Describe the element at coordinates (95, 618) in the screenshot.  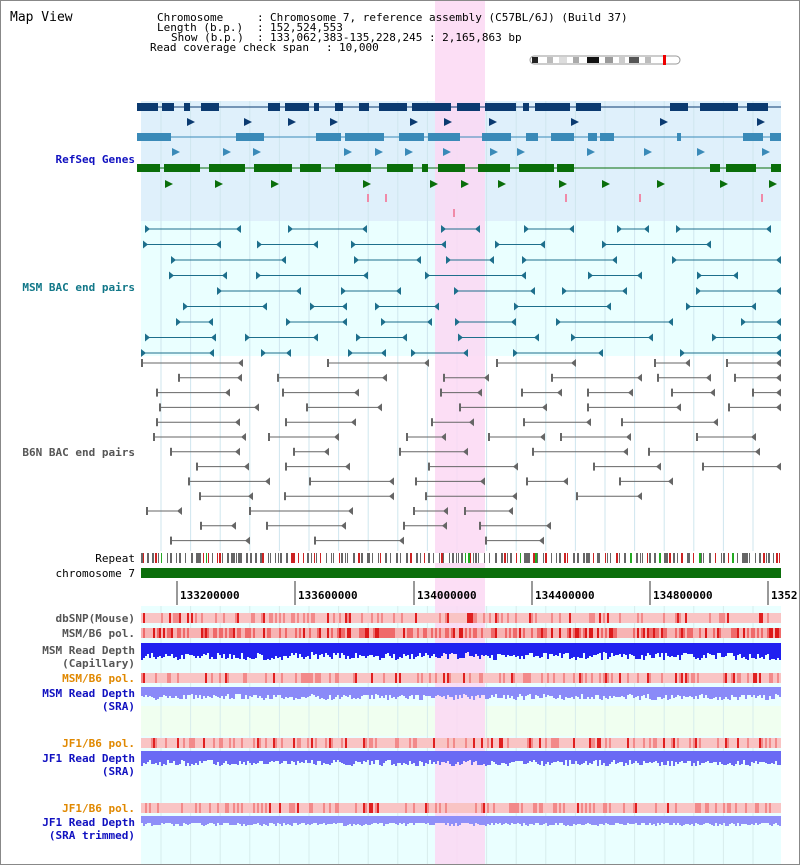
I see `track-label-dbsnp: dbSNP(Mouse)` at that location.